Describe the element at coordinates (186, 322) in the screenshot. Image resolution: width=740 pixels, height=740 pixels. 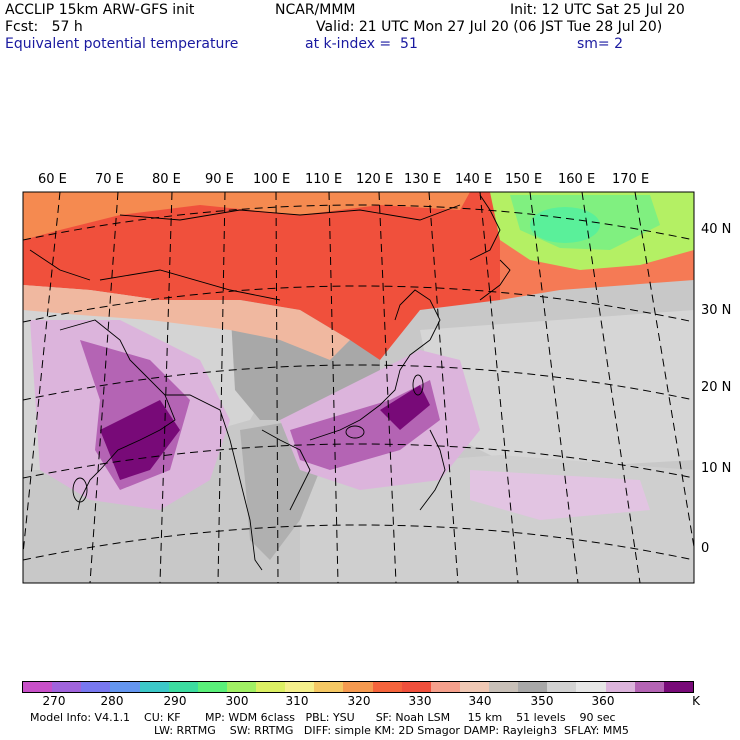
I see `peach-transition` at that location.